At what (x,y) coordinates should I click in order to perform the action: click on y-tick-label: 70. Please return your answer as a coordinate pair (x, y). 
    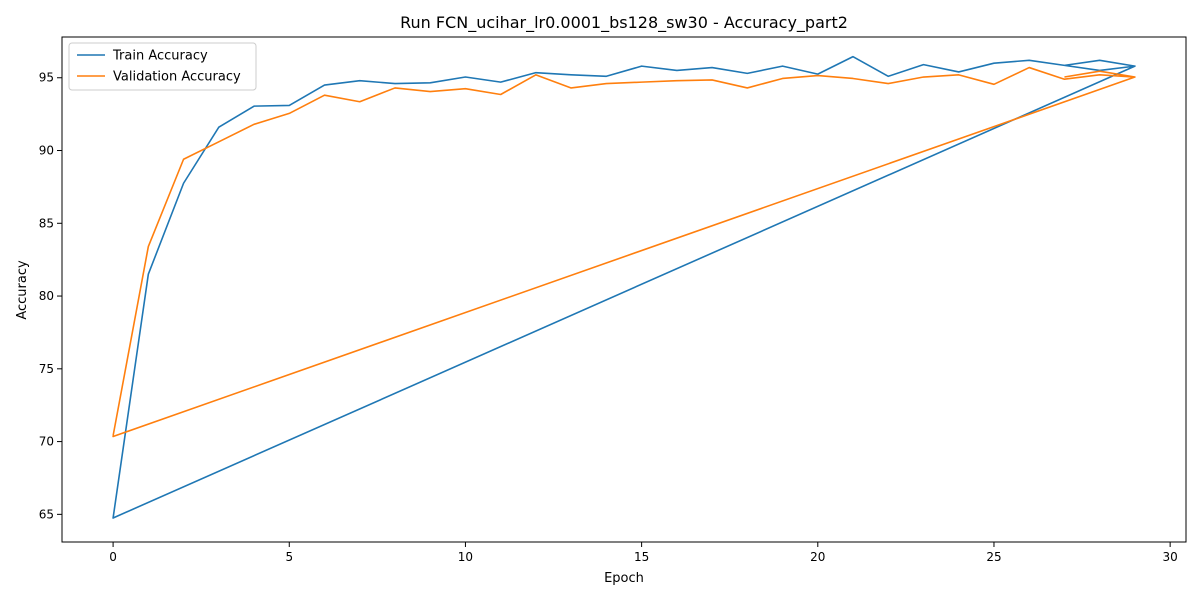
    Looking at the image, I should click on (46, 442).